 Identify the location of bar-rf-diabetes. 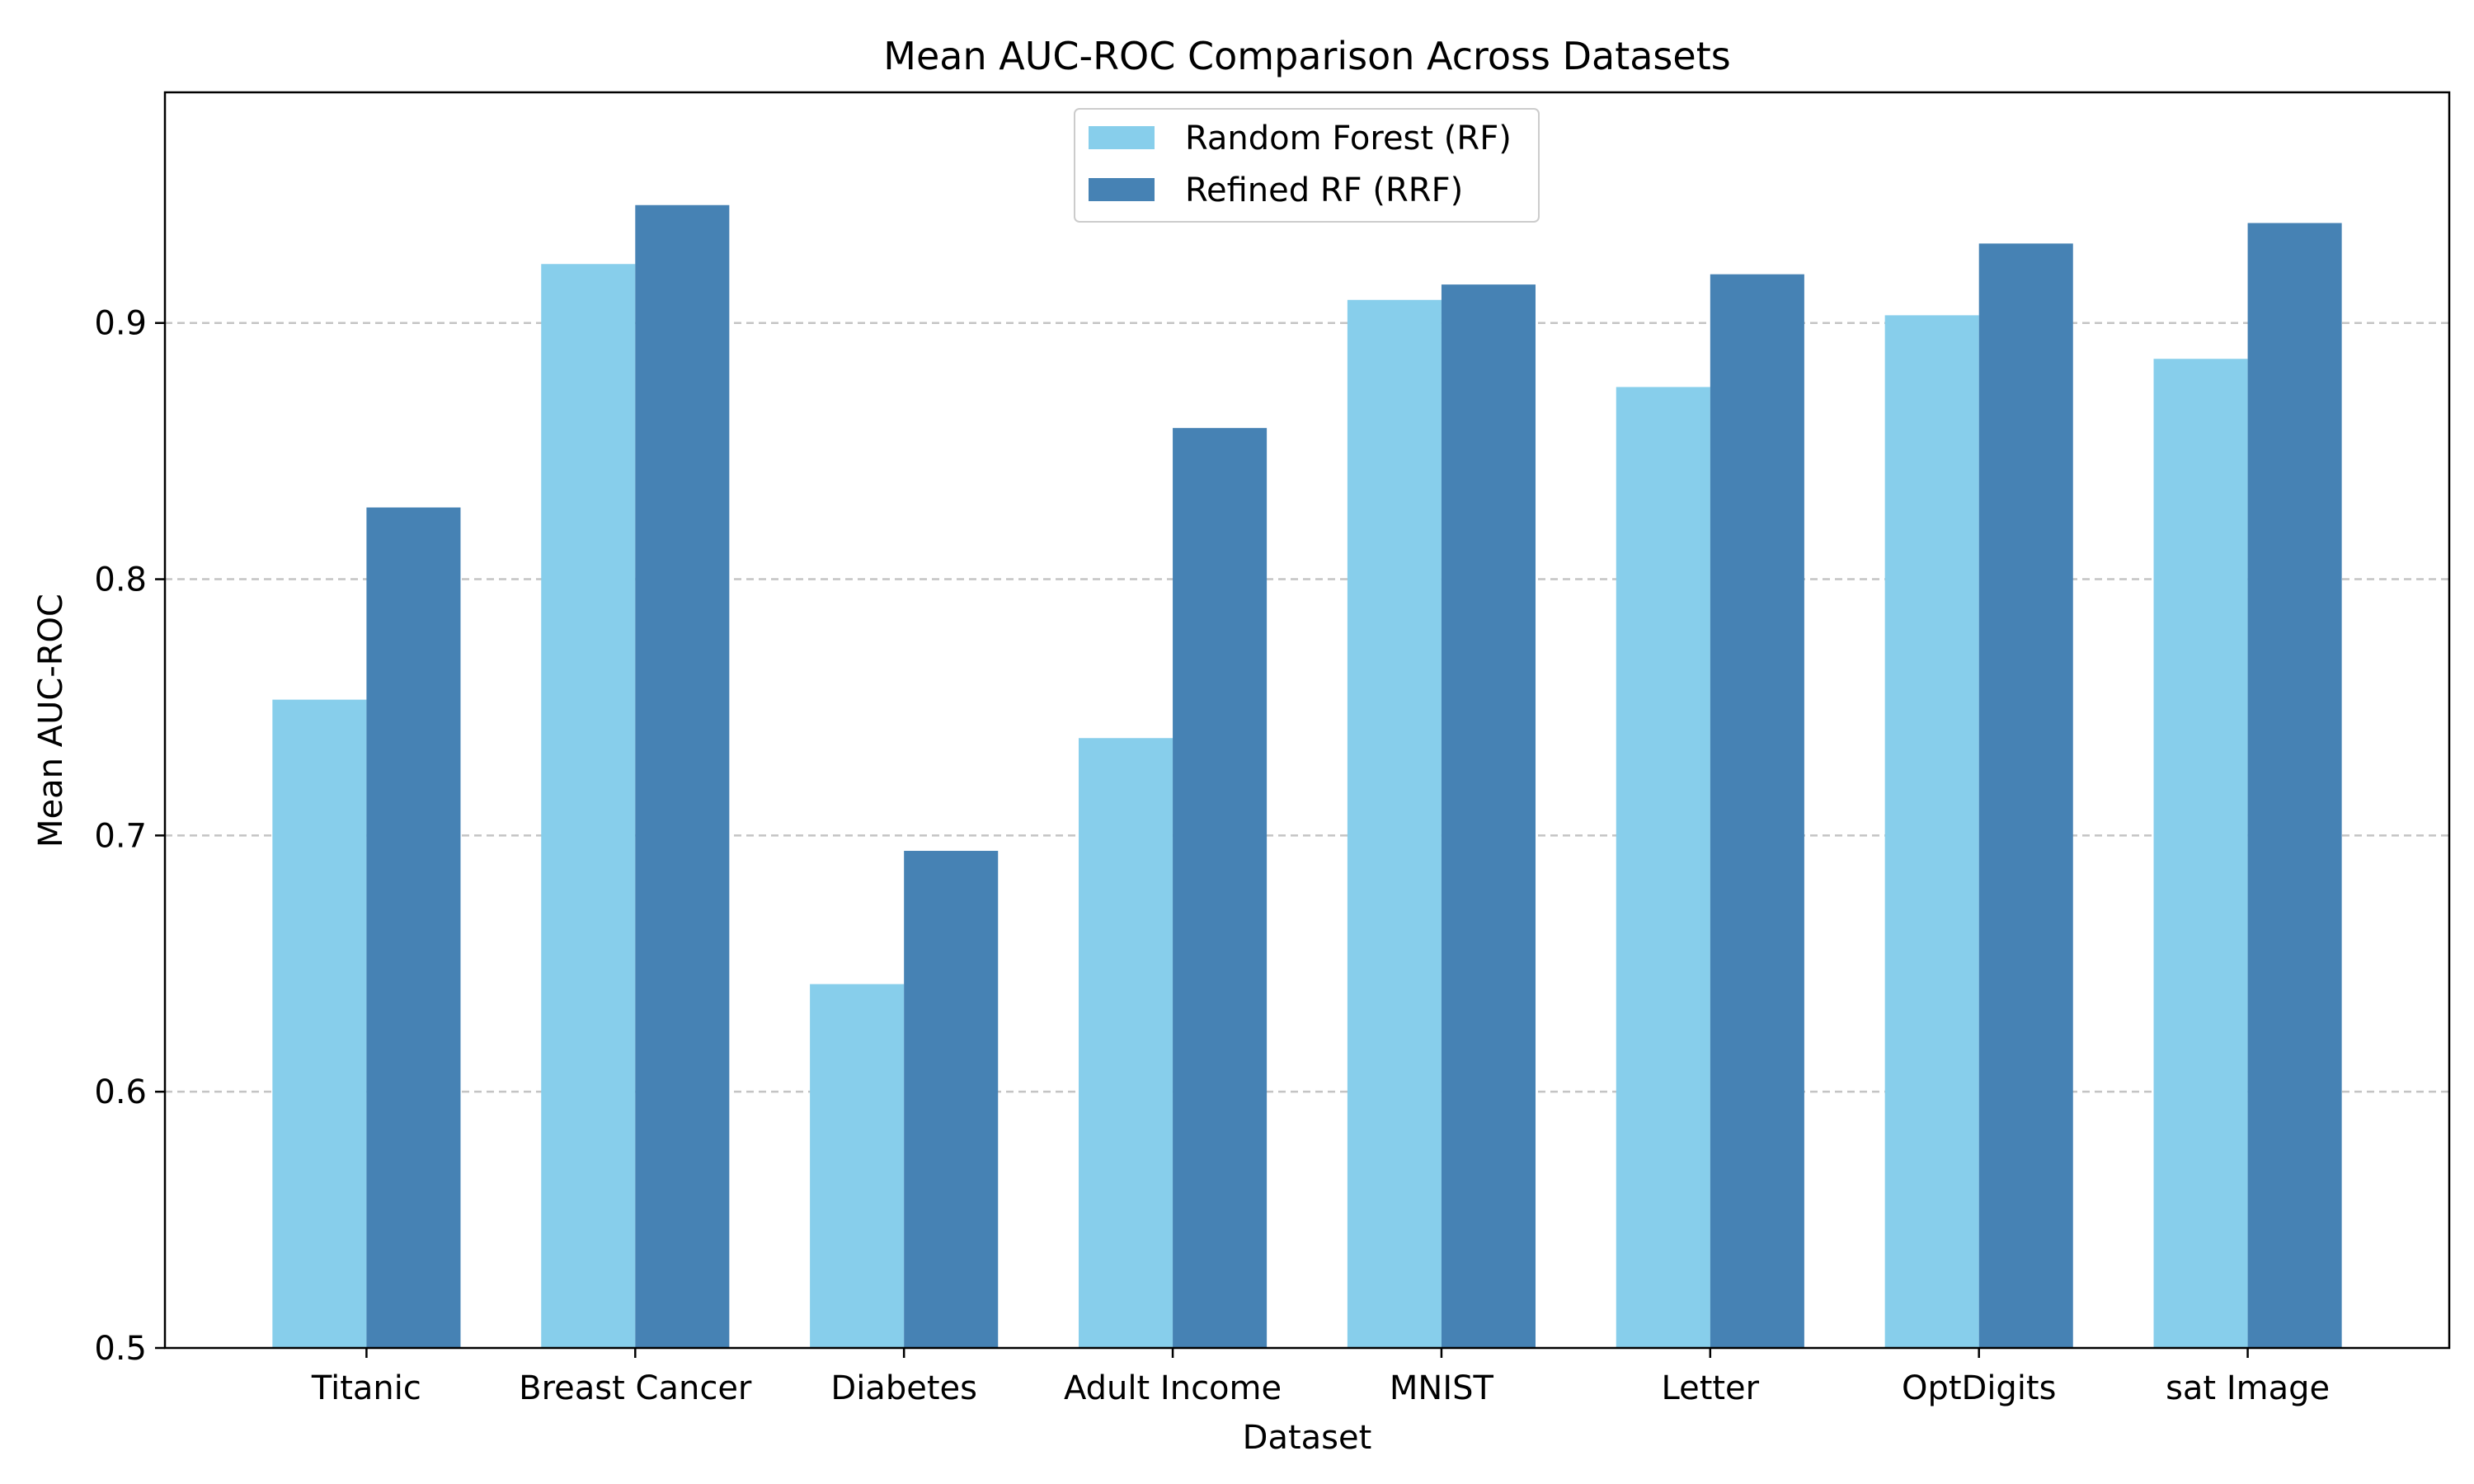
(857, 1166).